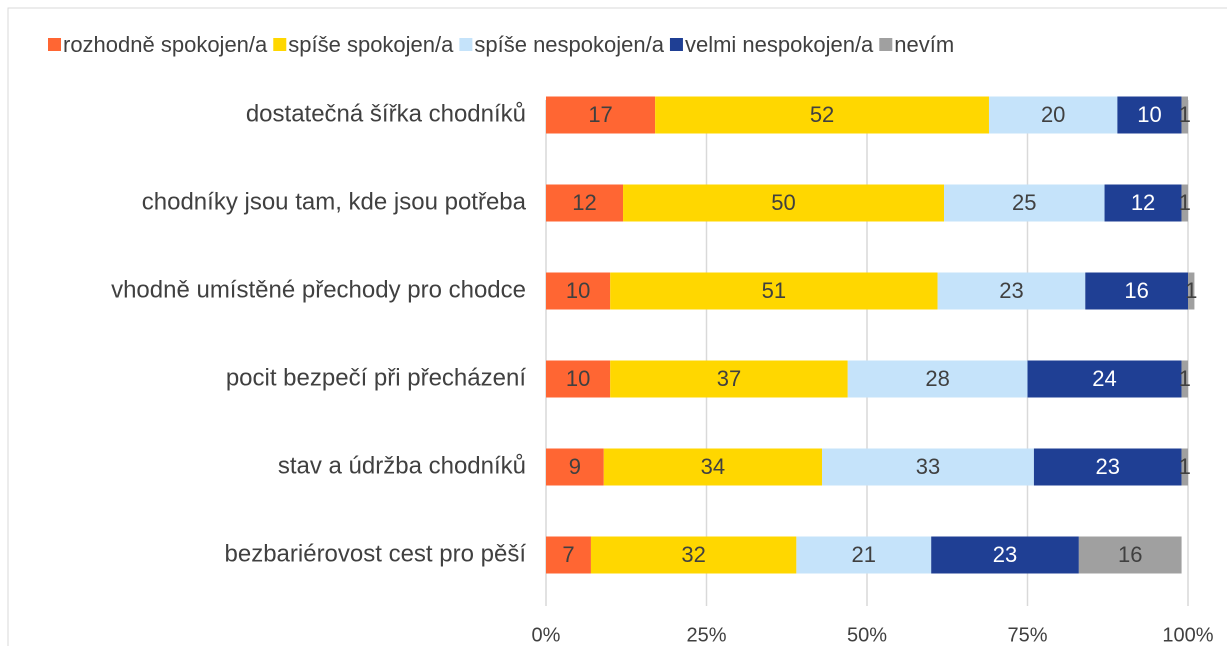 This screenshot has height=646, width=1227. I want to click on data-label: 33, so click(928, 466).